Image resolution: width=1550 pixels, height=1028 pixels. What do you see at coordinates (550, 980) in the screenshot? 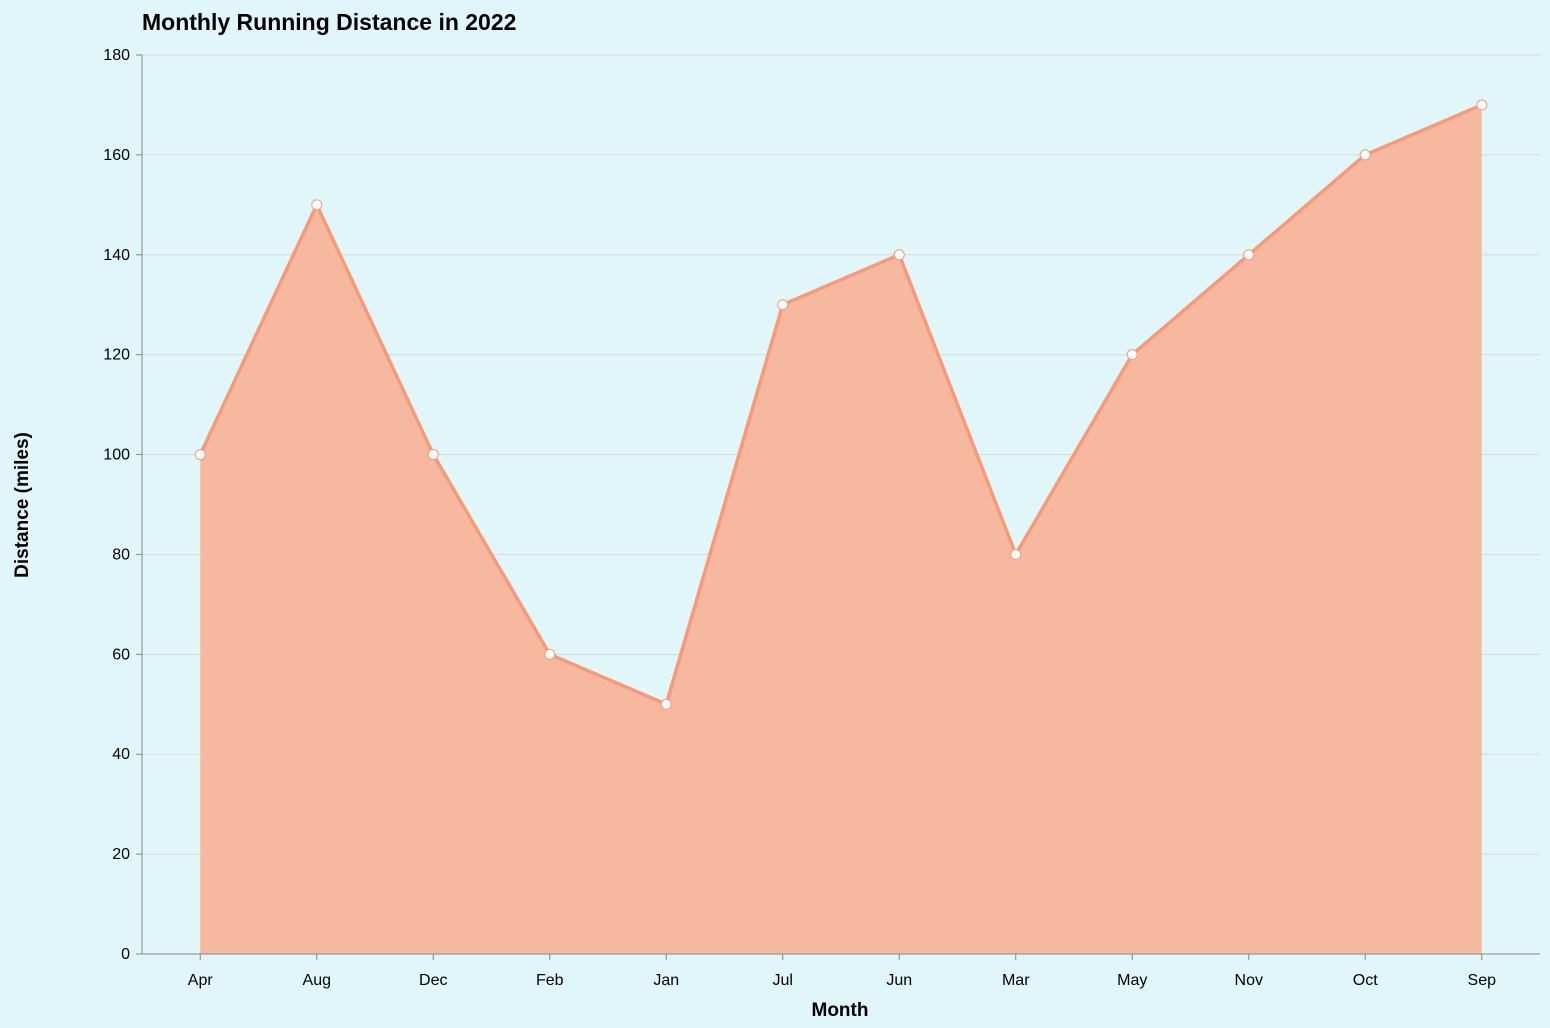
I see `x-tick-label: Feb` at bounding box center [550, 980].